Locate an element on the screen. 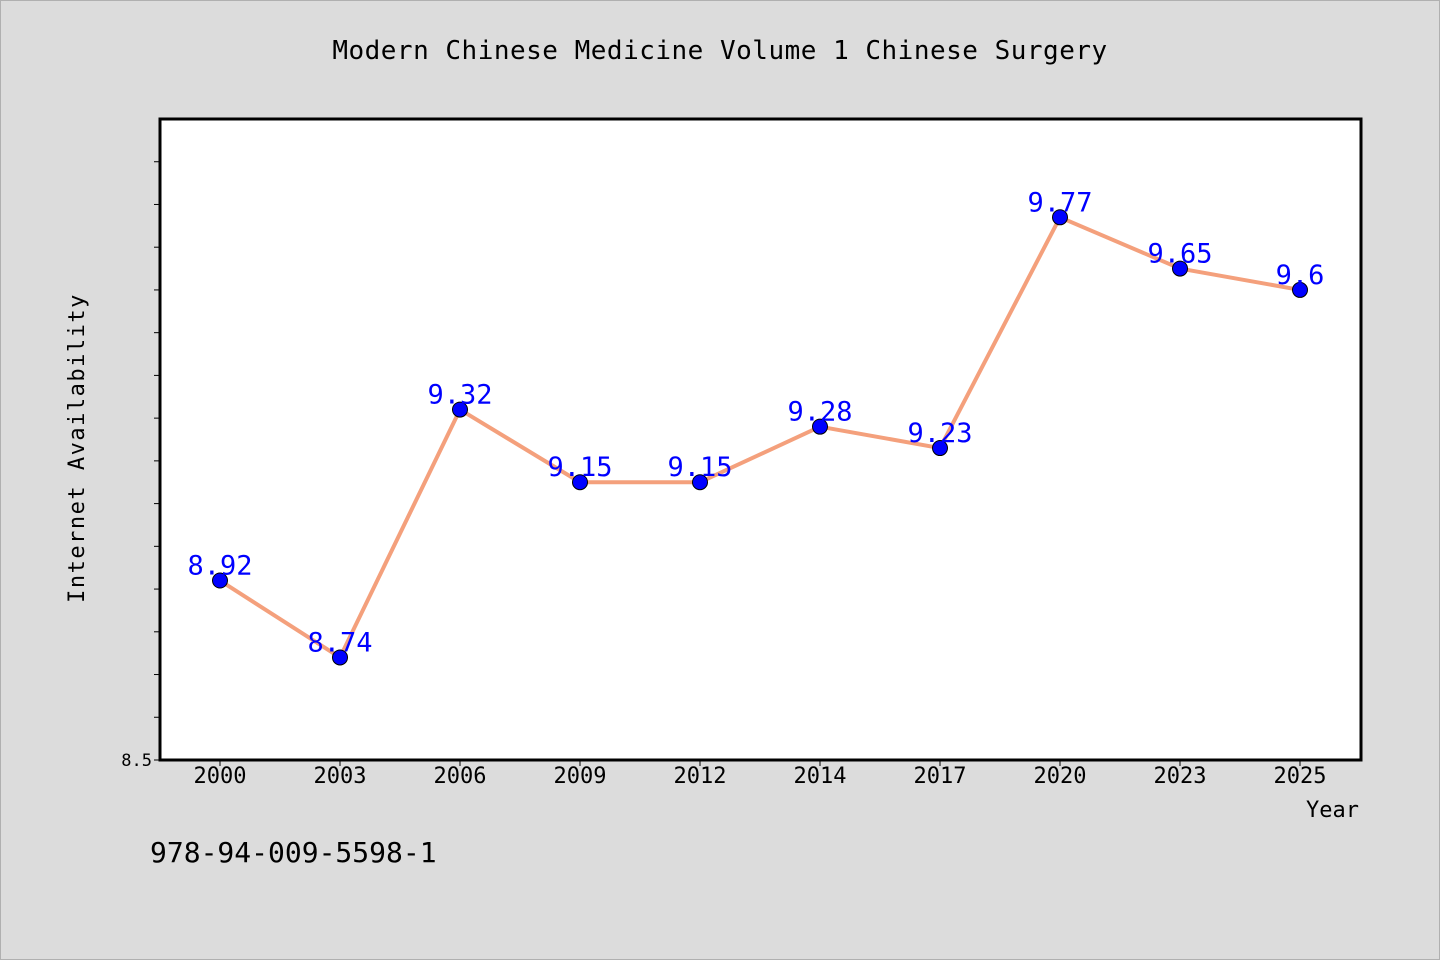 Image resolution: width=1440 pixels, height=960 pixels. y-tick-label: 8.5 is located at coordinates (136, 761).